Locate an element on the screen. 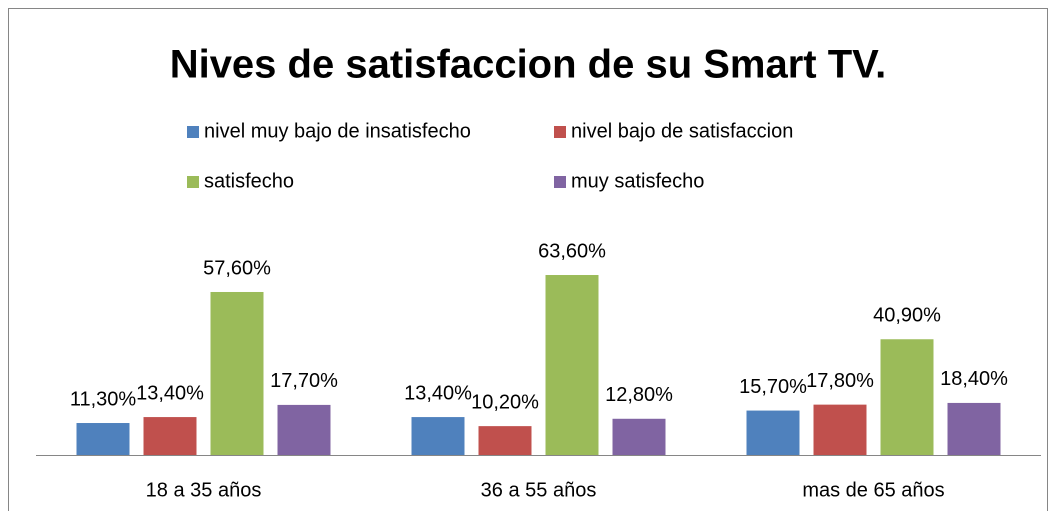  data-label: 40,90% is located at coordinates (907, 316).